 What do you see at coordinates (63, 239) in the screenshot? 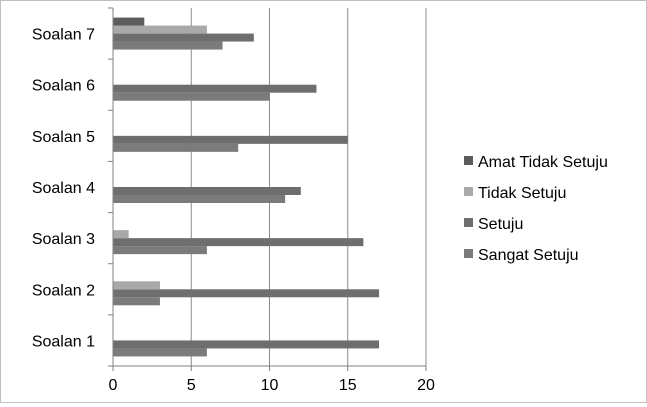
I see `y-tick-label: Soalan 3` at bounding box center [63, 239].